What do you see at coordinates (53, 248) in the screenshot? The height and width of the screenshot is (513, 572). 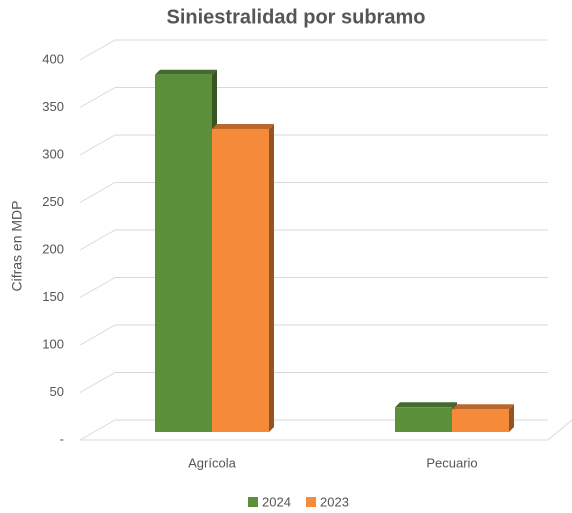 I see `y-tick-label: 200` at bounding box center [53, 248].